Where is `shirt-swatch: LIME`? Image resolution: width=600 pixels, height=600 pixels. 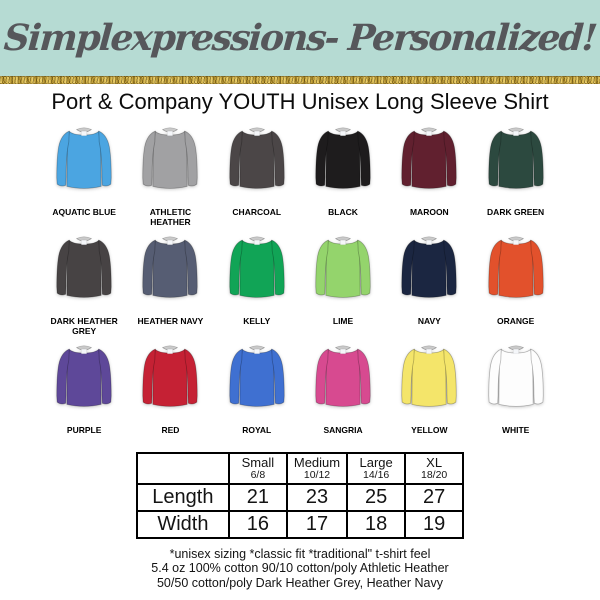
shirt-swatch: LIME is located at coordinates (343, 282).